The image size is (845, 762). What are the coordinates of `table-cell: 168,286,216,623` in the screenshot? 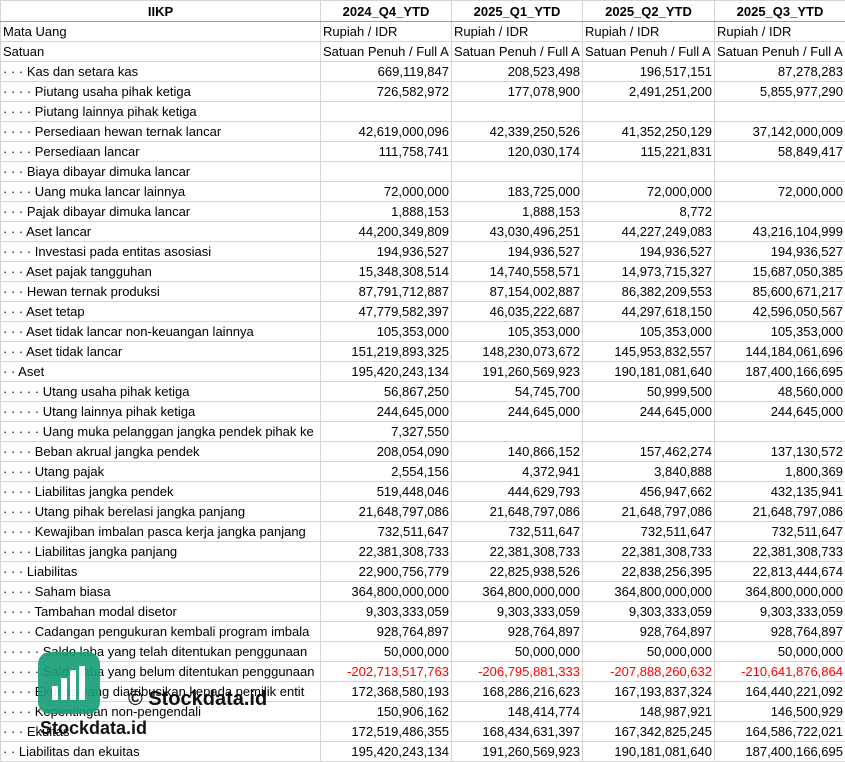 It's located at (517, 692).